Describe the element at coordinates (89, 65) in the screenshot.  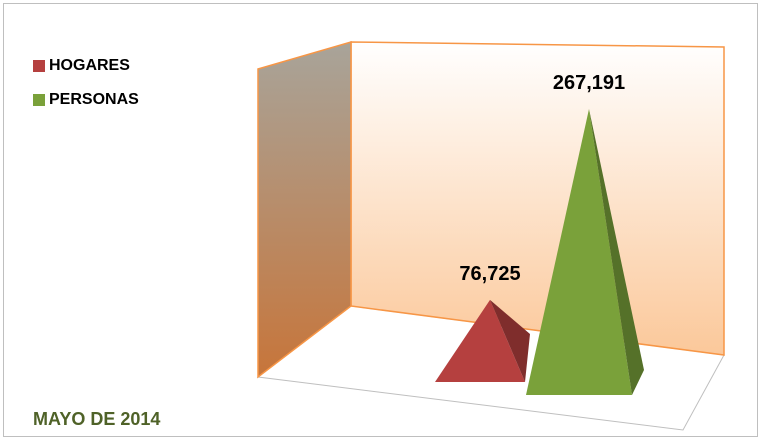
I see `legend-label-hogares: HOGARES` at that location.